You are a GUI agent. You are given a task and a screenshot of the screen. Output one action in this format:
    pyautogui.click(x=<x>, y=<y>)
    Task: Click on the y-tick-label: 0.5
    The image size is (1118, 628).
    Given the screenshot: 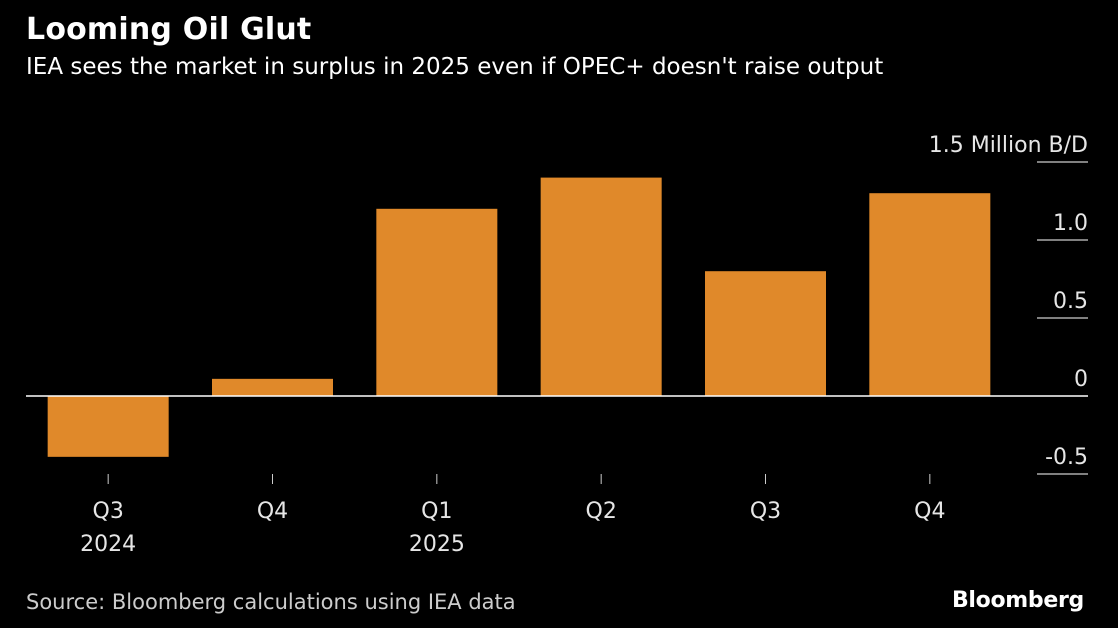 What is the action you would take?
    pyautogui.click(x=1070, y=301)
    